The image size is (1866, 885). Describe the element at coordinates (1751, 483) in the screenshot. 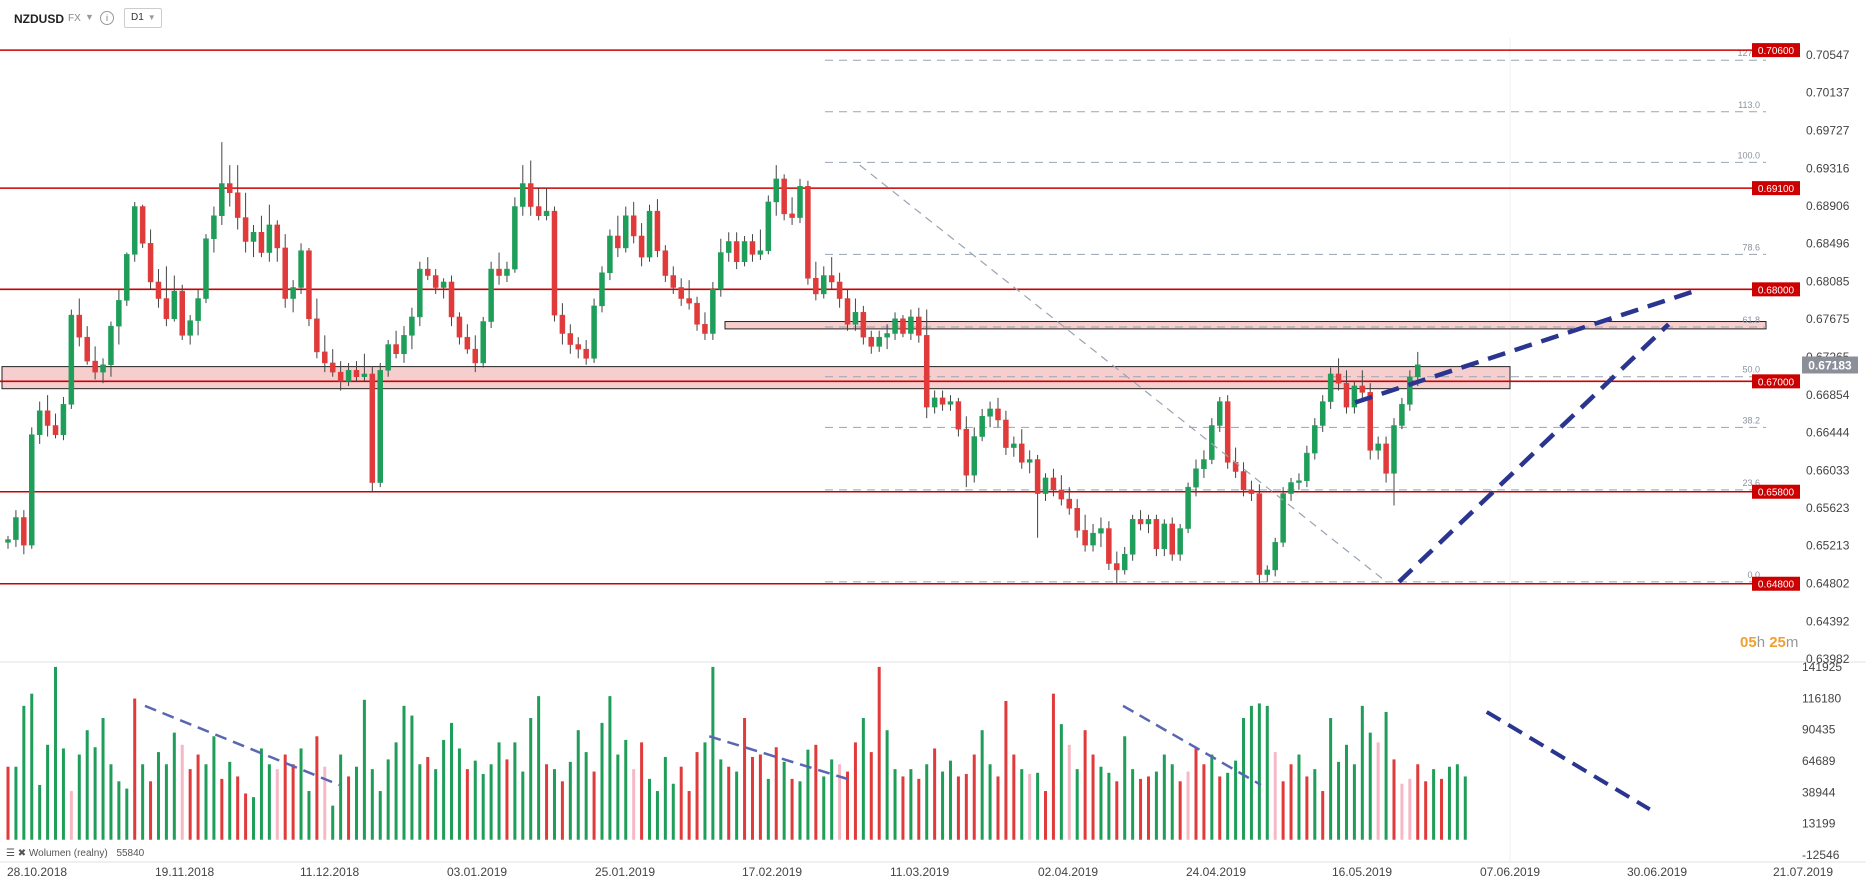

I see `fib-level-label: 23.6` at that location.